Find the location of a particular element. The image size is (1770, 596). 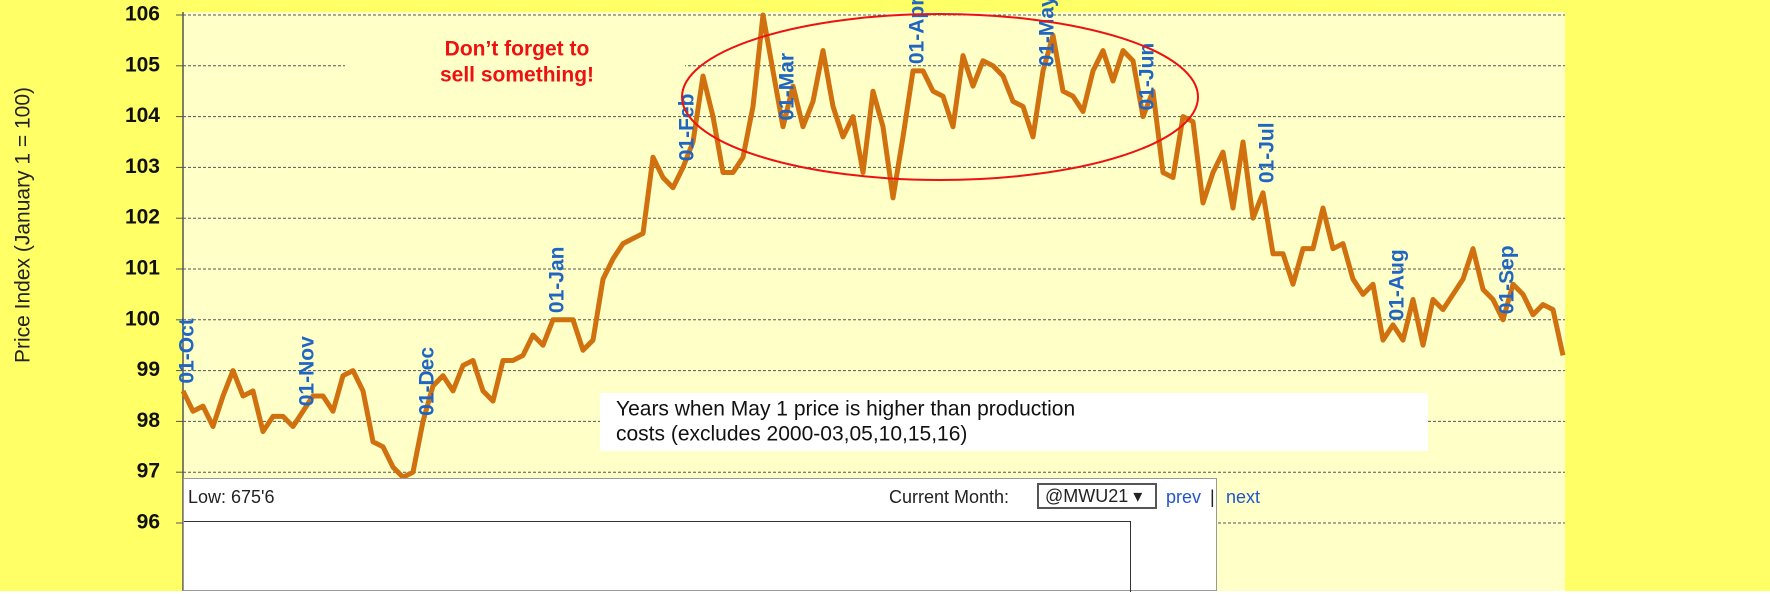

month-label: 01-Jul is located at coordinates (1267, 152).